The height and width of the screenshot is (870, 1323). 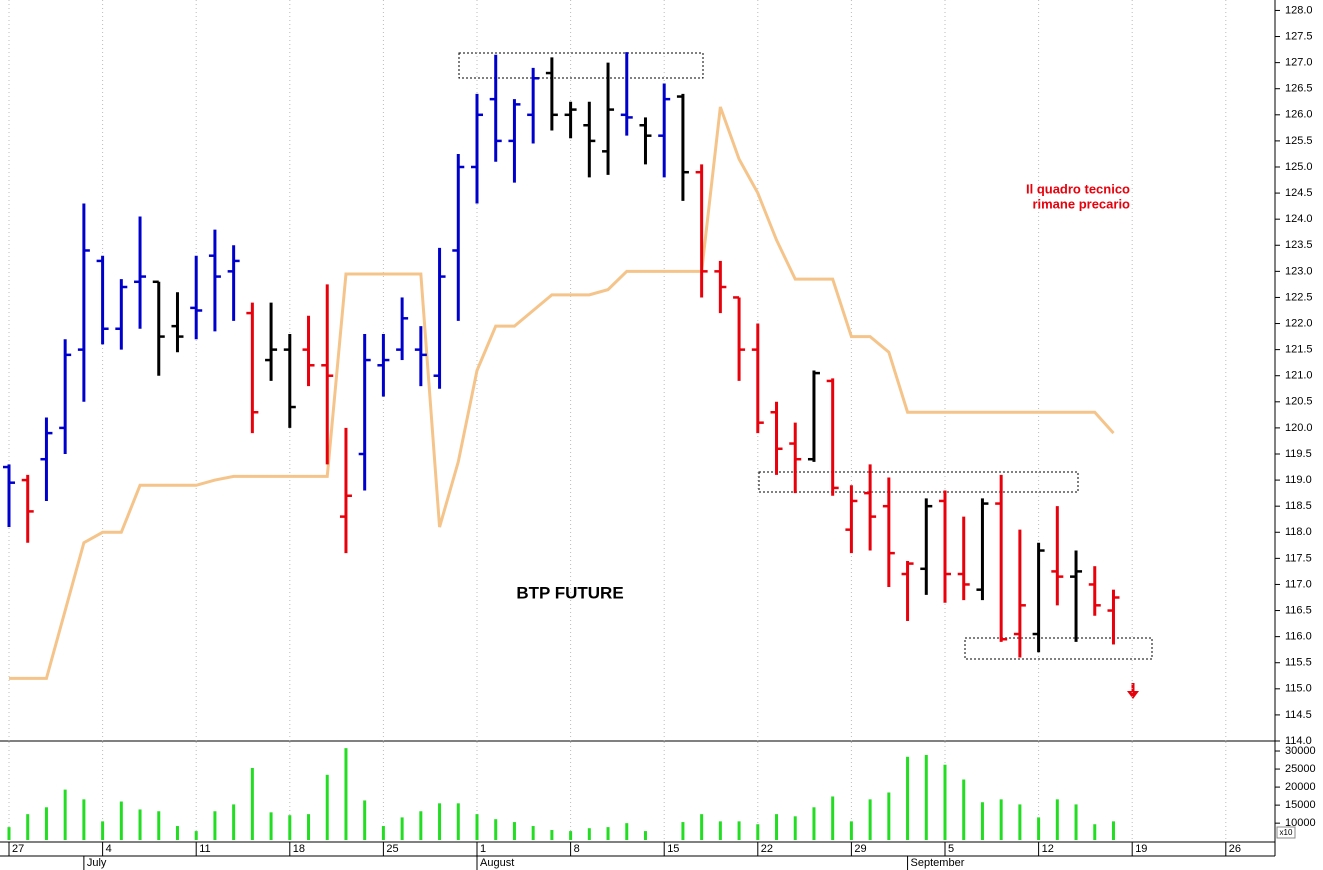 What do you see at coordinates (1299, 323) in the screenshot?
I see `y-tick-label: 122.0` at bounding box center [1299, 323].